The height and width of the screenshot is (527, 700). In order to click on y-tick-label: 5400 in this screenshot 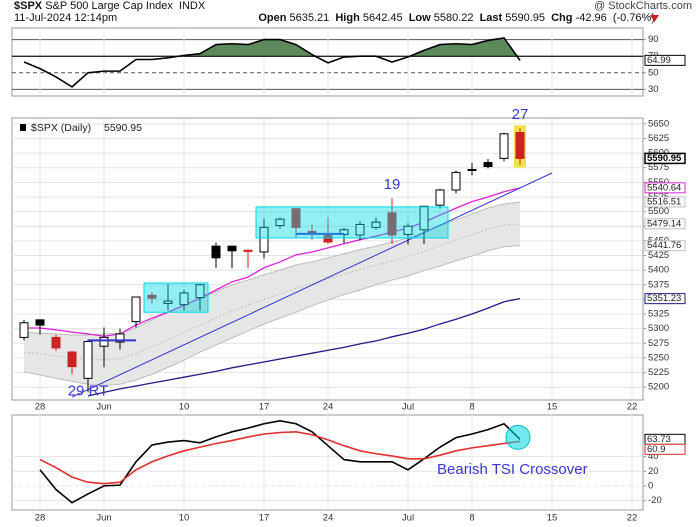, I will do `click(658, 270)`.